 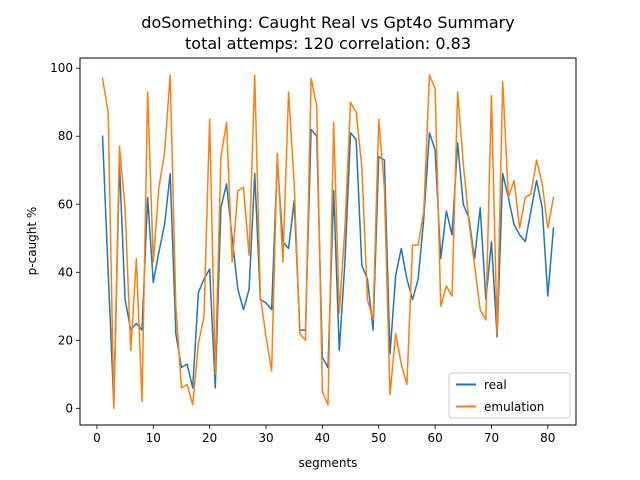 What do you see at coordinates (328, 463) in the screenshot?
I see `x-axis-label: segments` at bounding box center [328, 463].